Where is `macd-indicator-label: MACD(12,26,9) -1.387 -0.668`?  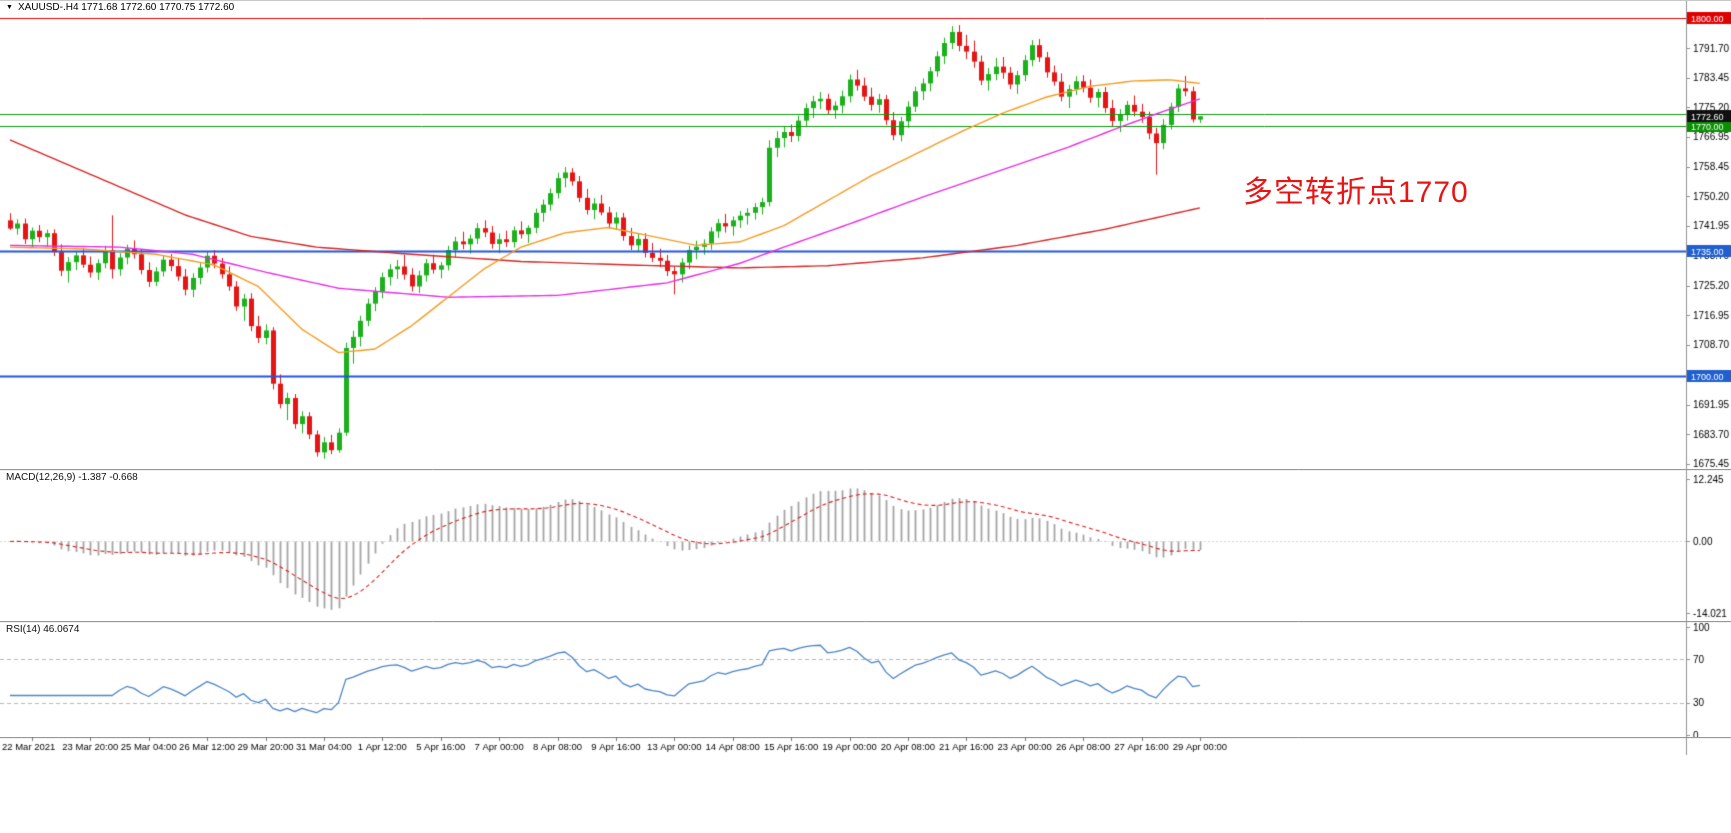 macd-indicator-label: MACD(12,26,9) -1.387 -0.668 is located at coordinates (72, 477).